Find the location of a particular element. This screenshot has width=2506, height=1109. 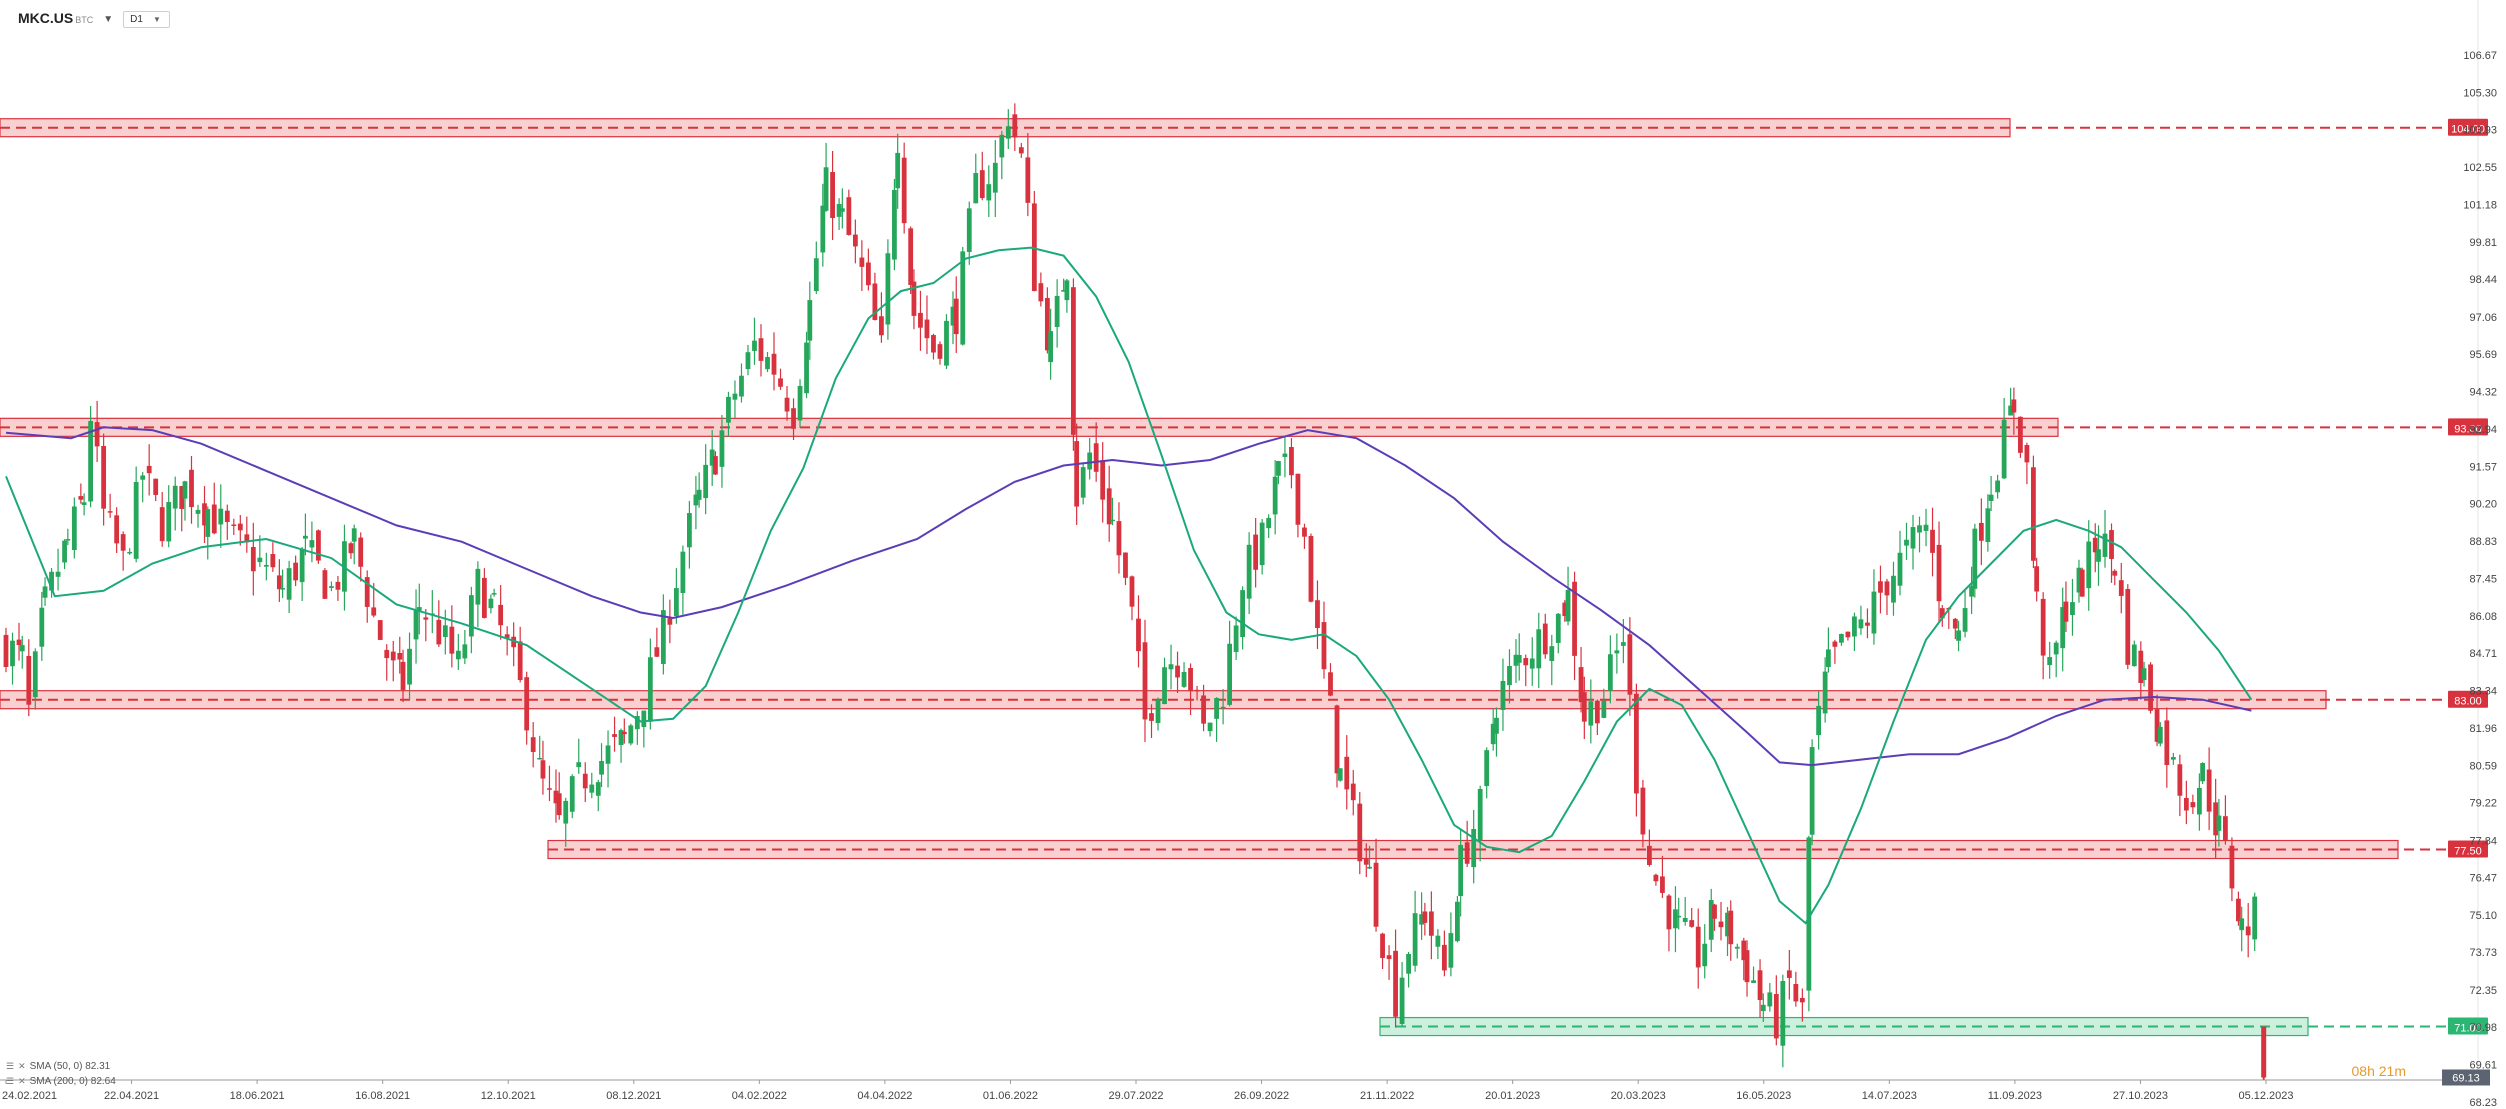

y-tick-label: 106.67 is located at coordinates (2480, 56).